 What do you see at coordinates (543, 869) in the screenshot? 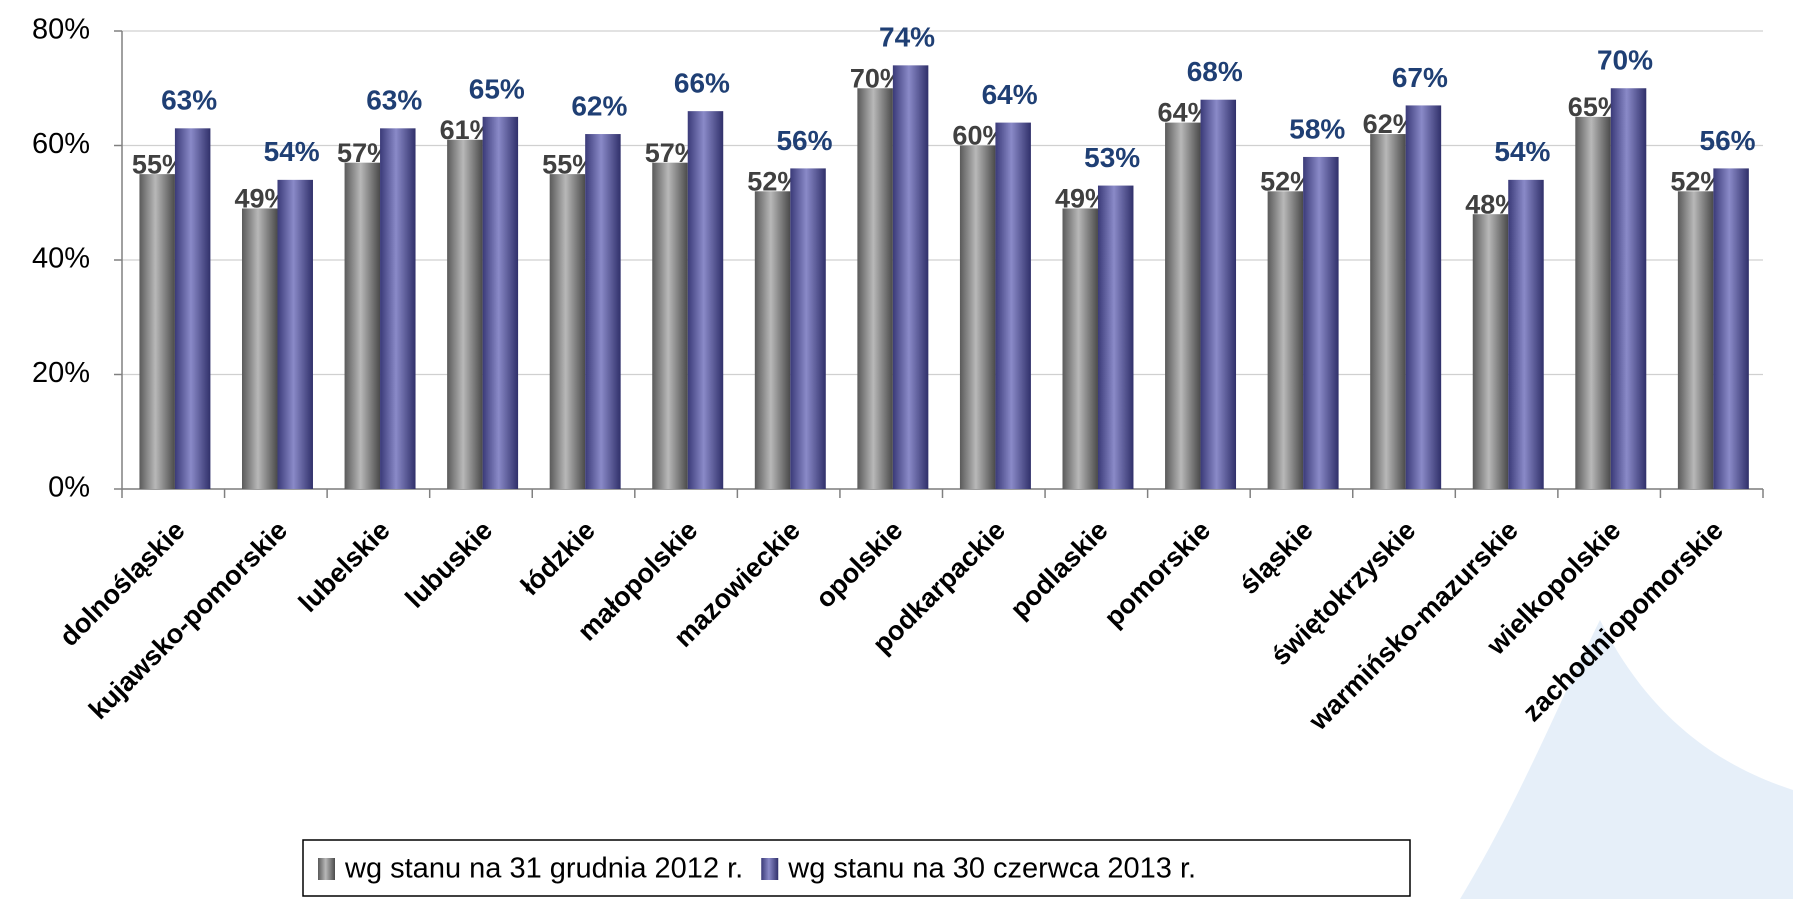
I see `legend-label: wg stanu na 31 grudnia 2012 r.` at bounding box center [543, 869].